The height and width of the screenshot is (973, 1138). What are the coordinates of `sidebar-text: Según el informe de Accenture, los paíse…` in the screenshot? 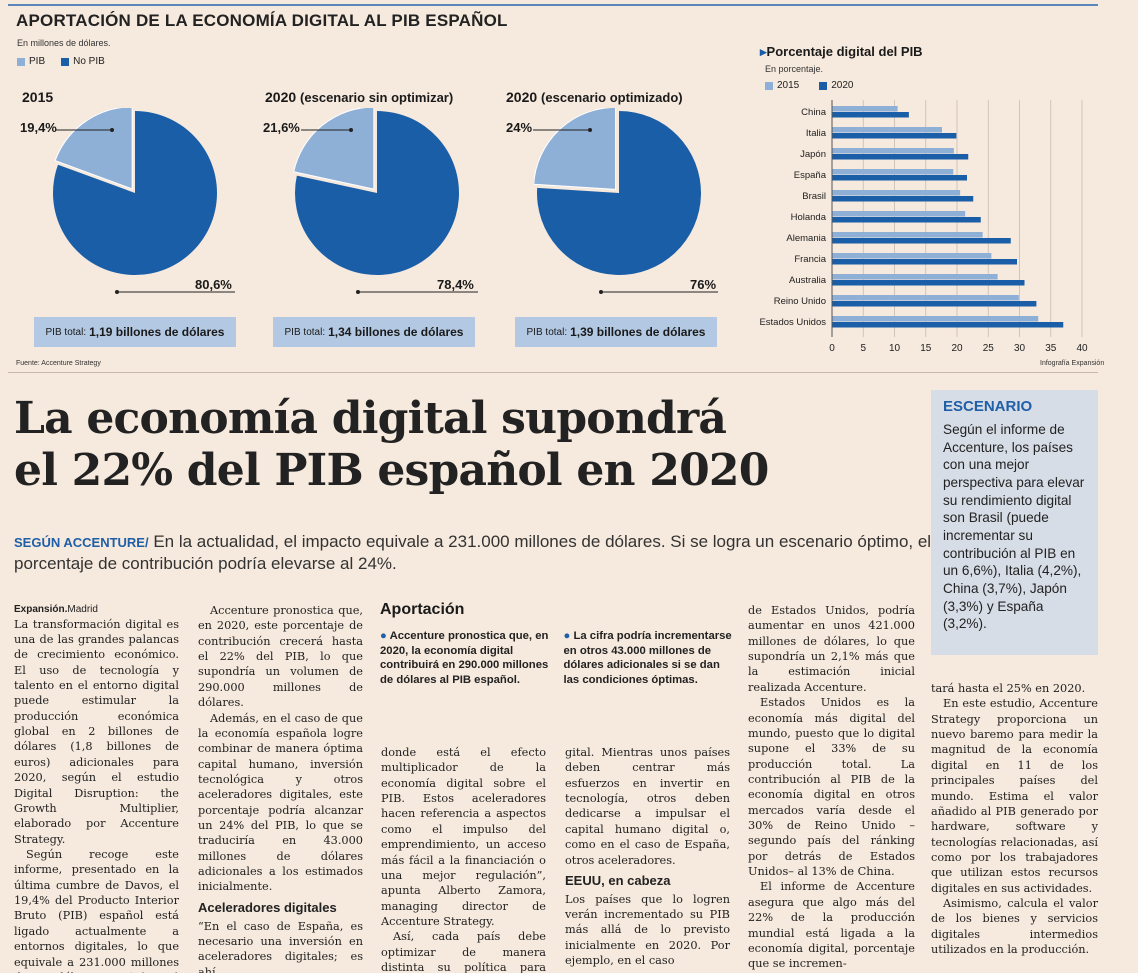 It's located at (1014, 527).